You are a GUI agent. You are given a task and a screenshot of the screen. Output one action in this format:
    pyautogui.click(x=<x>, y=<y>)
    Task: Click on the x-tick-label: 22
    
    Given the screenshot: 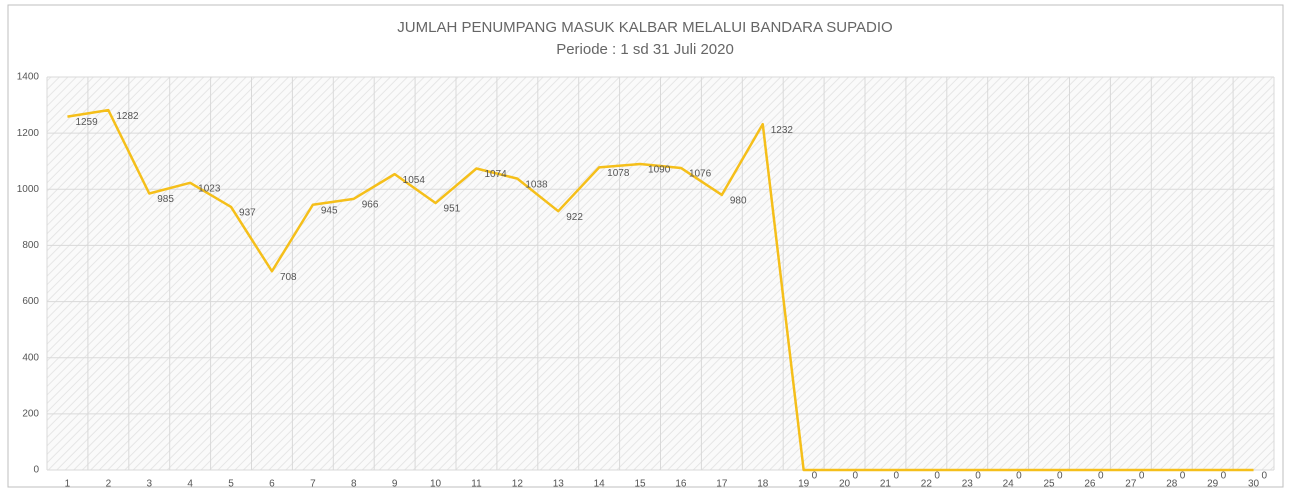 What is the action you would take?
    pyautogui.click(x=927, y=484)
    